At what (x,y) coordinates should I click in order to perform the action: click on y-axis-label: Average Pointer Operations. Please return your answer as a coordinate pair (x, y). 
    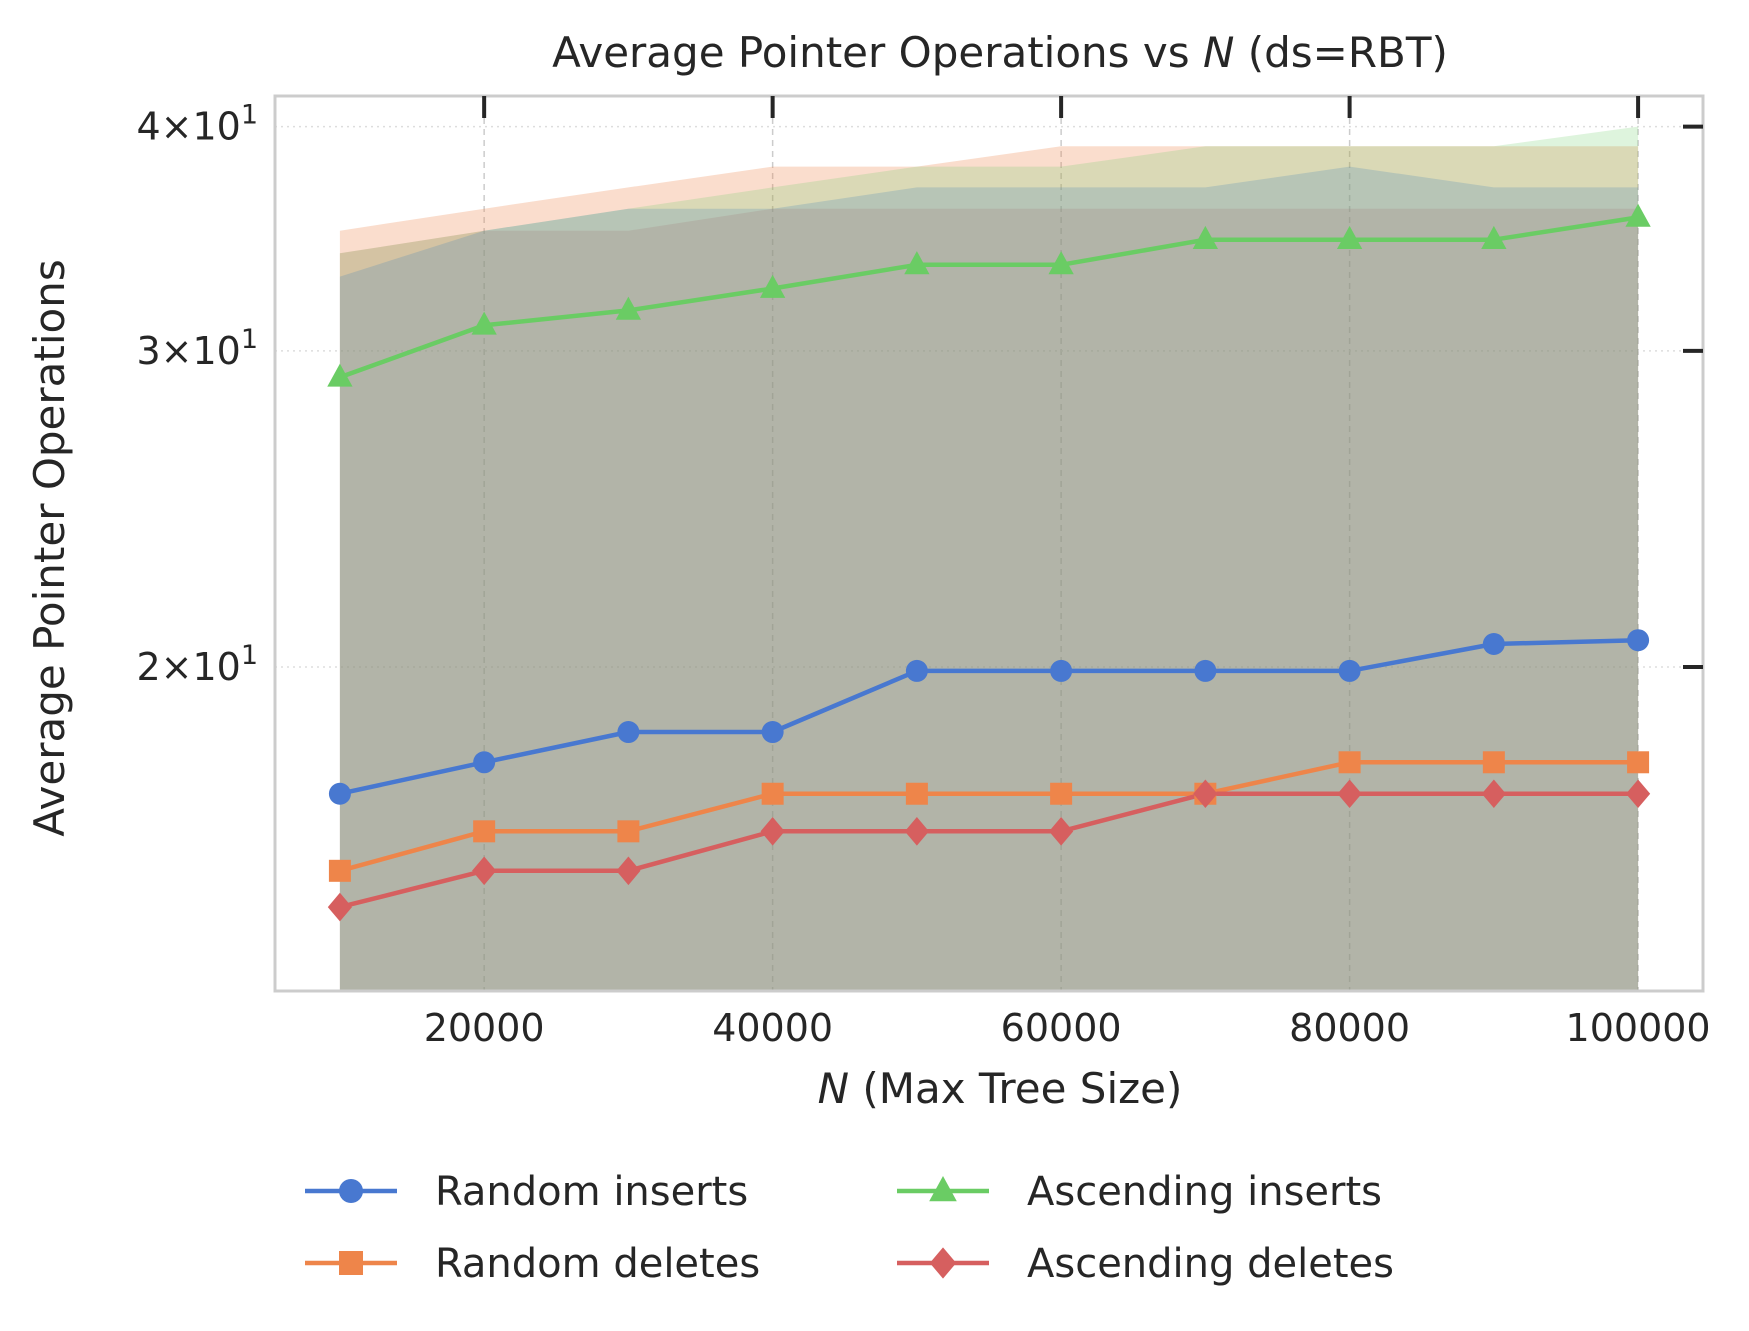
    Looking at the image, I should click on (49, 547).